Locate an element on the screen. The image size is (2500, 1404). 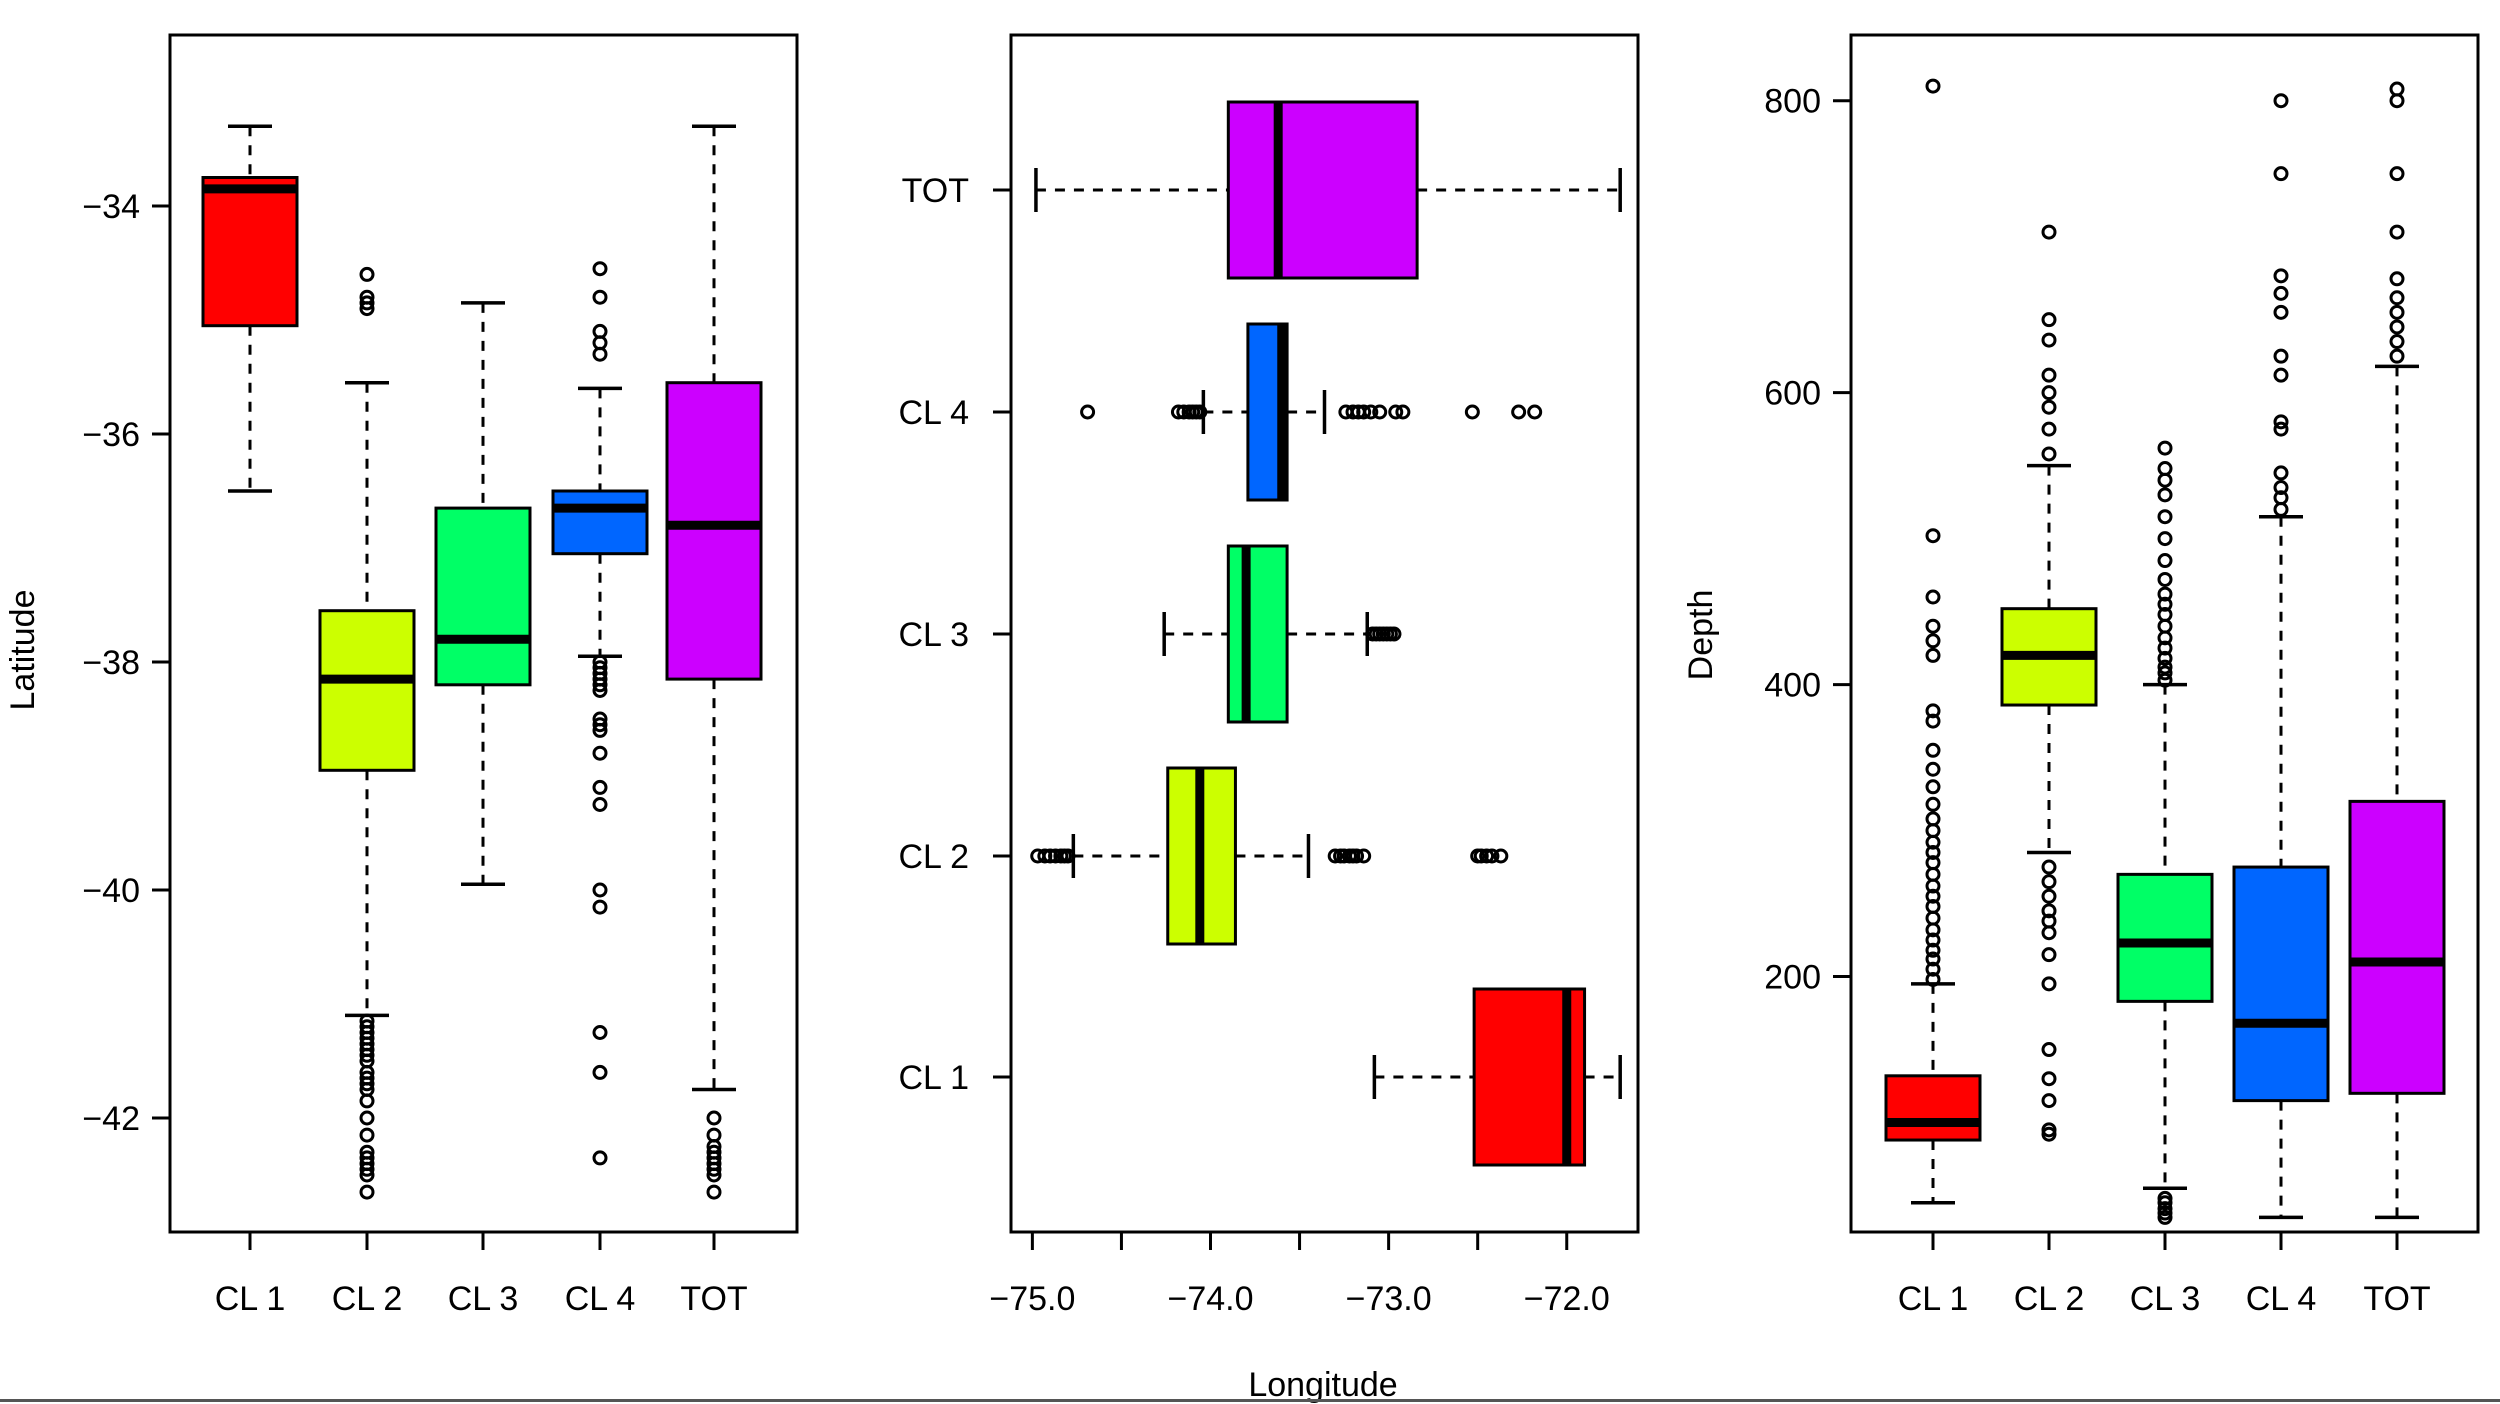
latitude-category-label-tot: TOT is located at coordinates (713, 1299).